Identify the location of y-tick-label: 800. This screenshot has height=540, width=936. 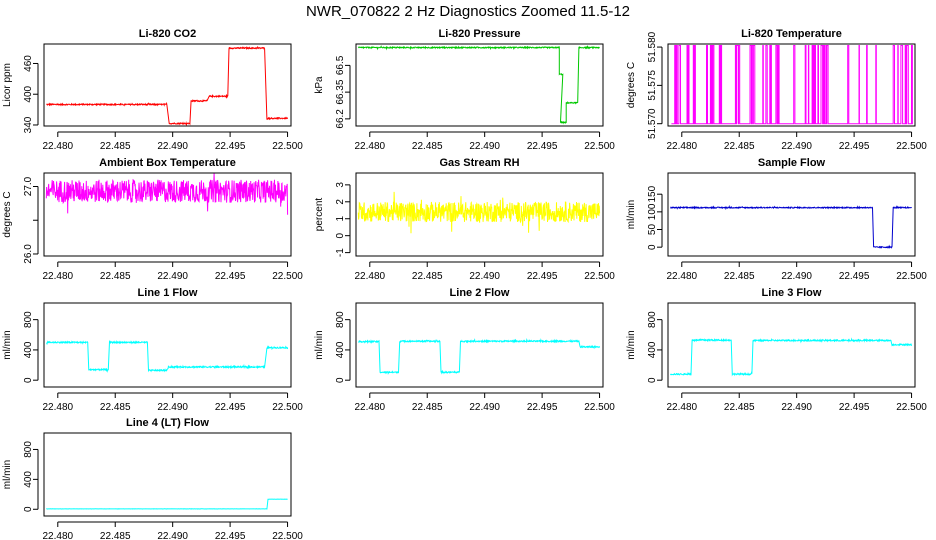
(340, 319).